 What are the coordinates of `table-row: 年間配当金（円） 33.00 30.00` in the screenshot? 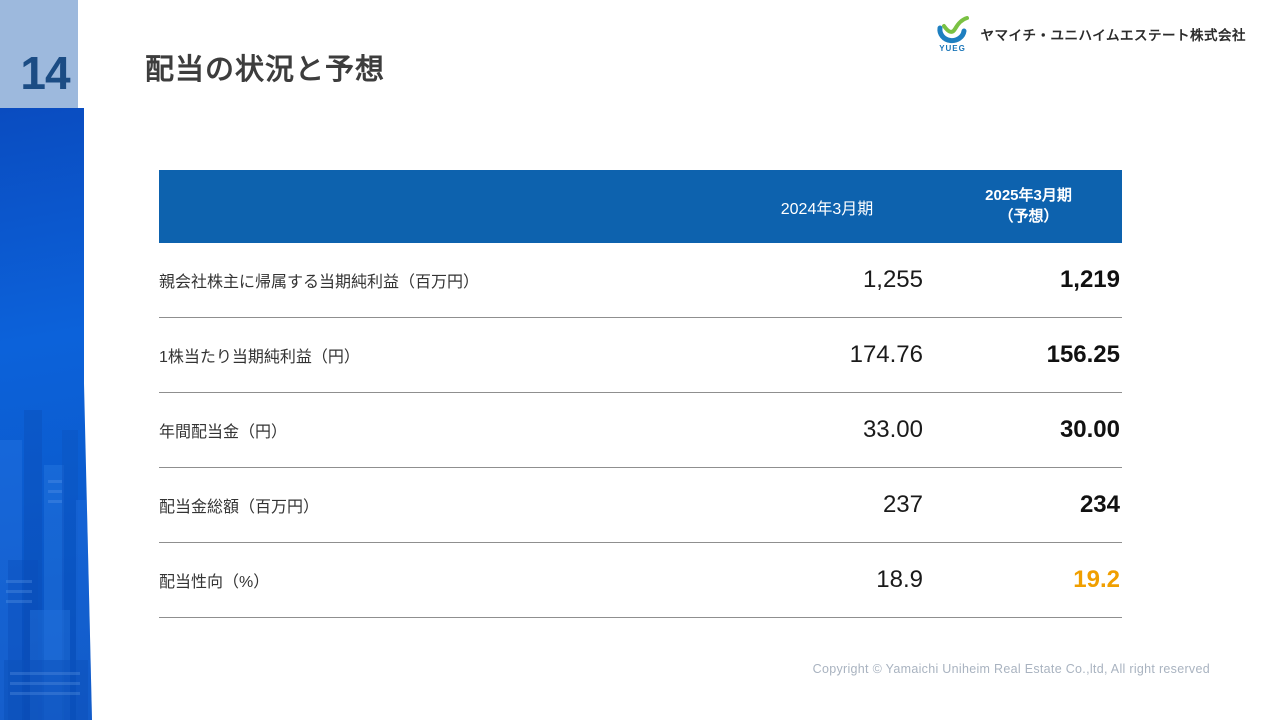 It's located at (640, 430).